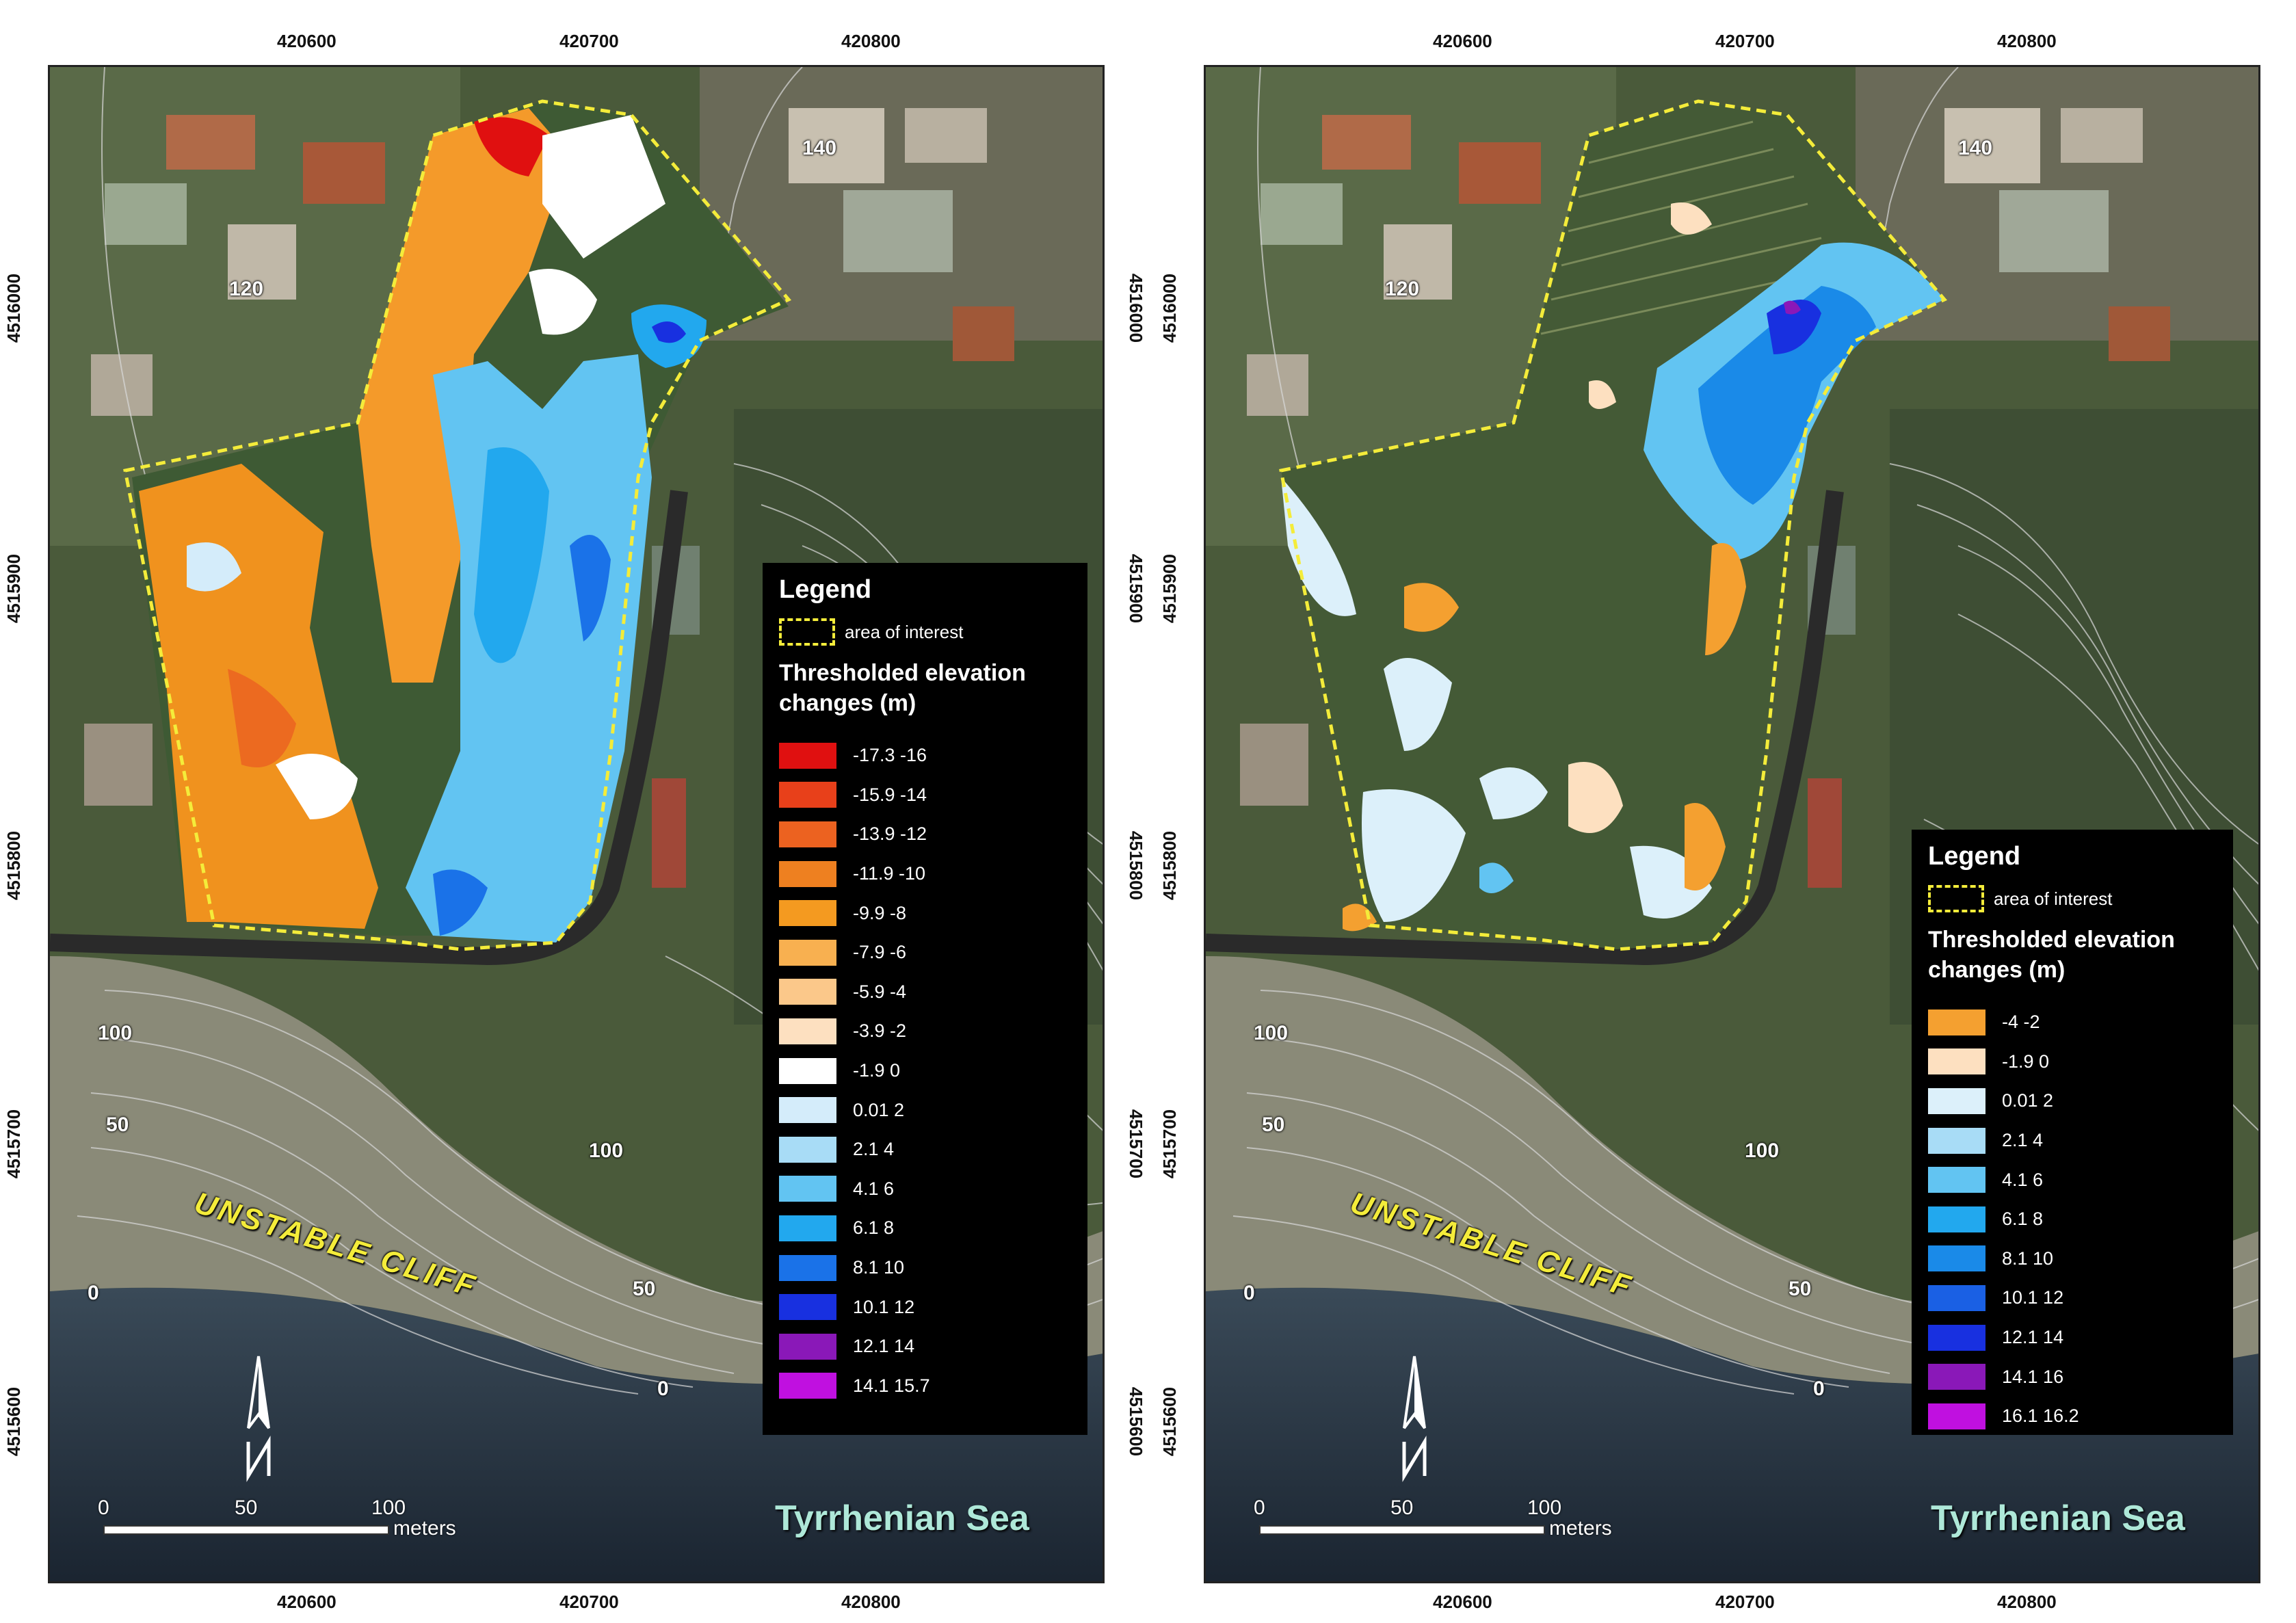 This screenshot has width=2296, height=1623. Describe the element at coordinates (2072, 1023) in the screenshot. I see `legend-item: -4 -2` at that location.